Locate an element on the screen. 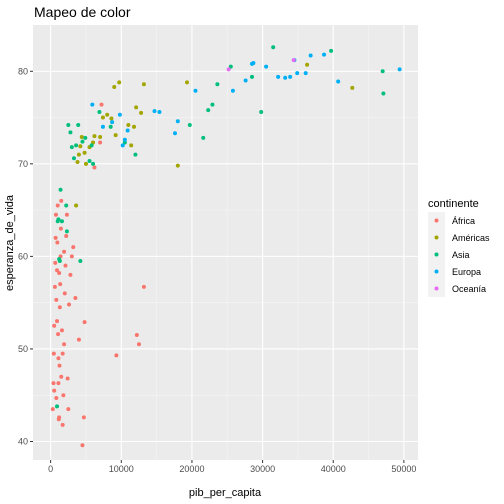 This screenshot has width=504, height=504. x-tick-label: 10000 is located at coordinates (121, 469).